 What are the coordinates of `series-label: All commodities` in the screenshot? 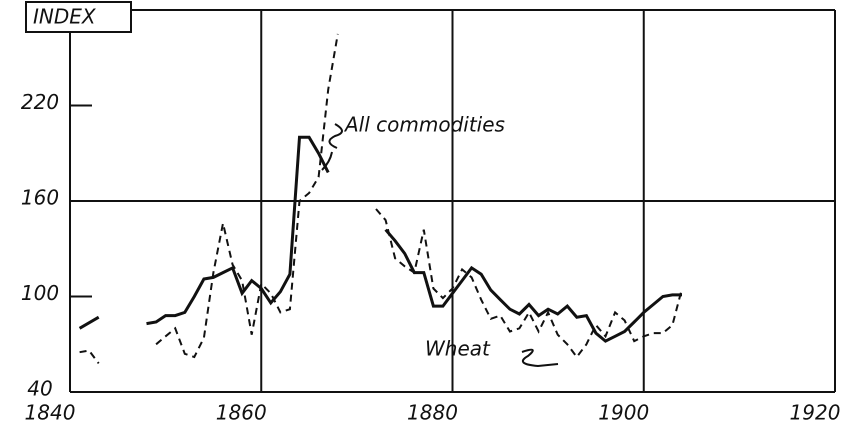 It's located at (424, 125).